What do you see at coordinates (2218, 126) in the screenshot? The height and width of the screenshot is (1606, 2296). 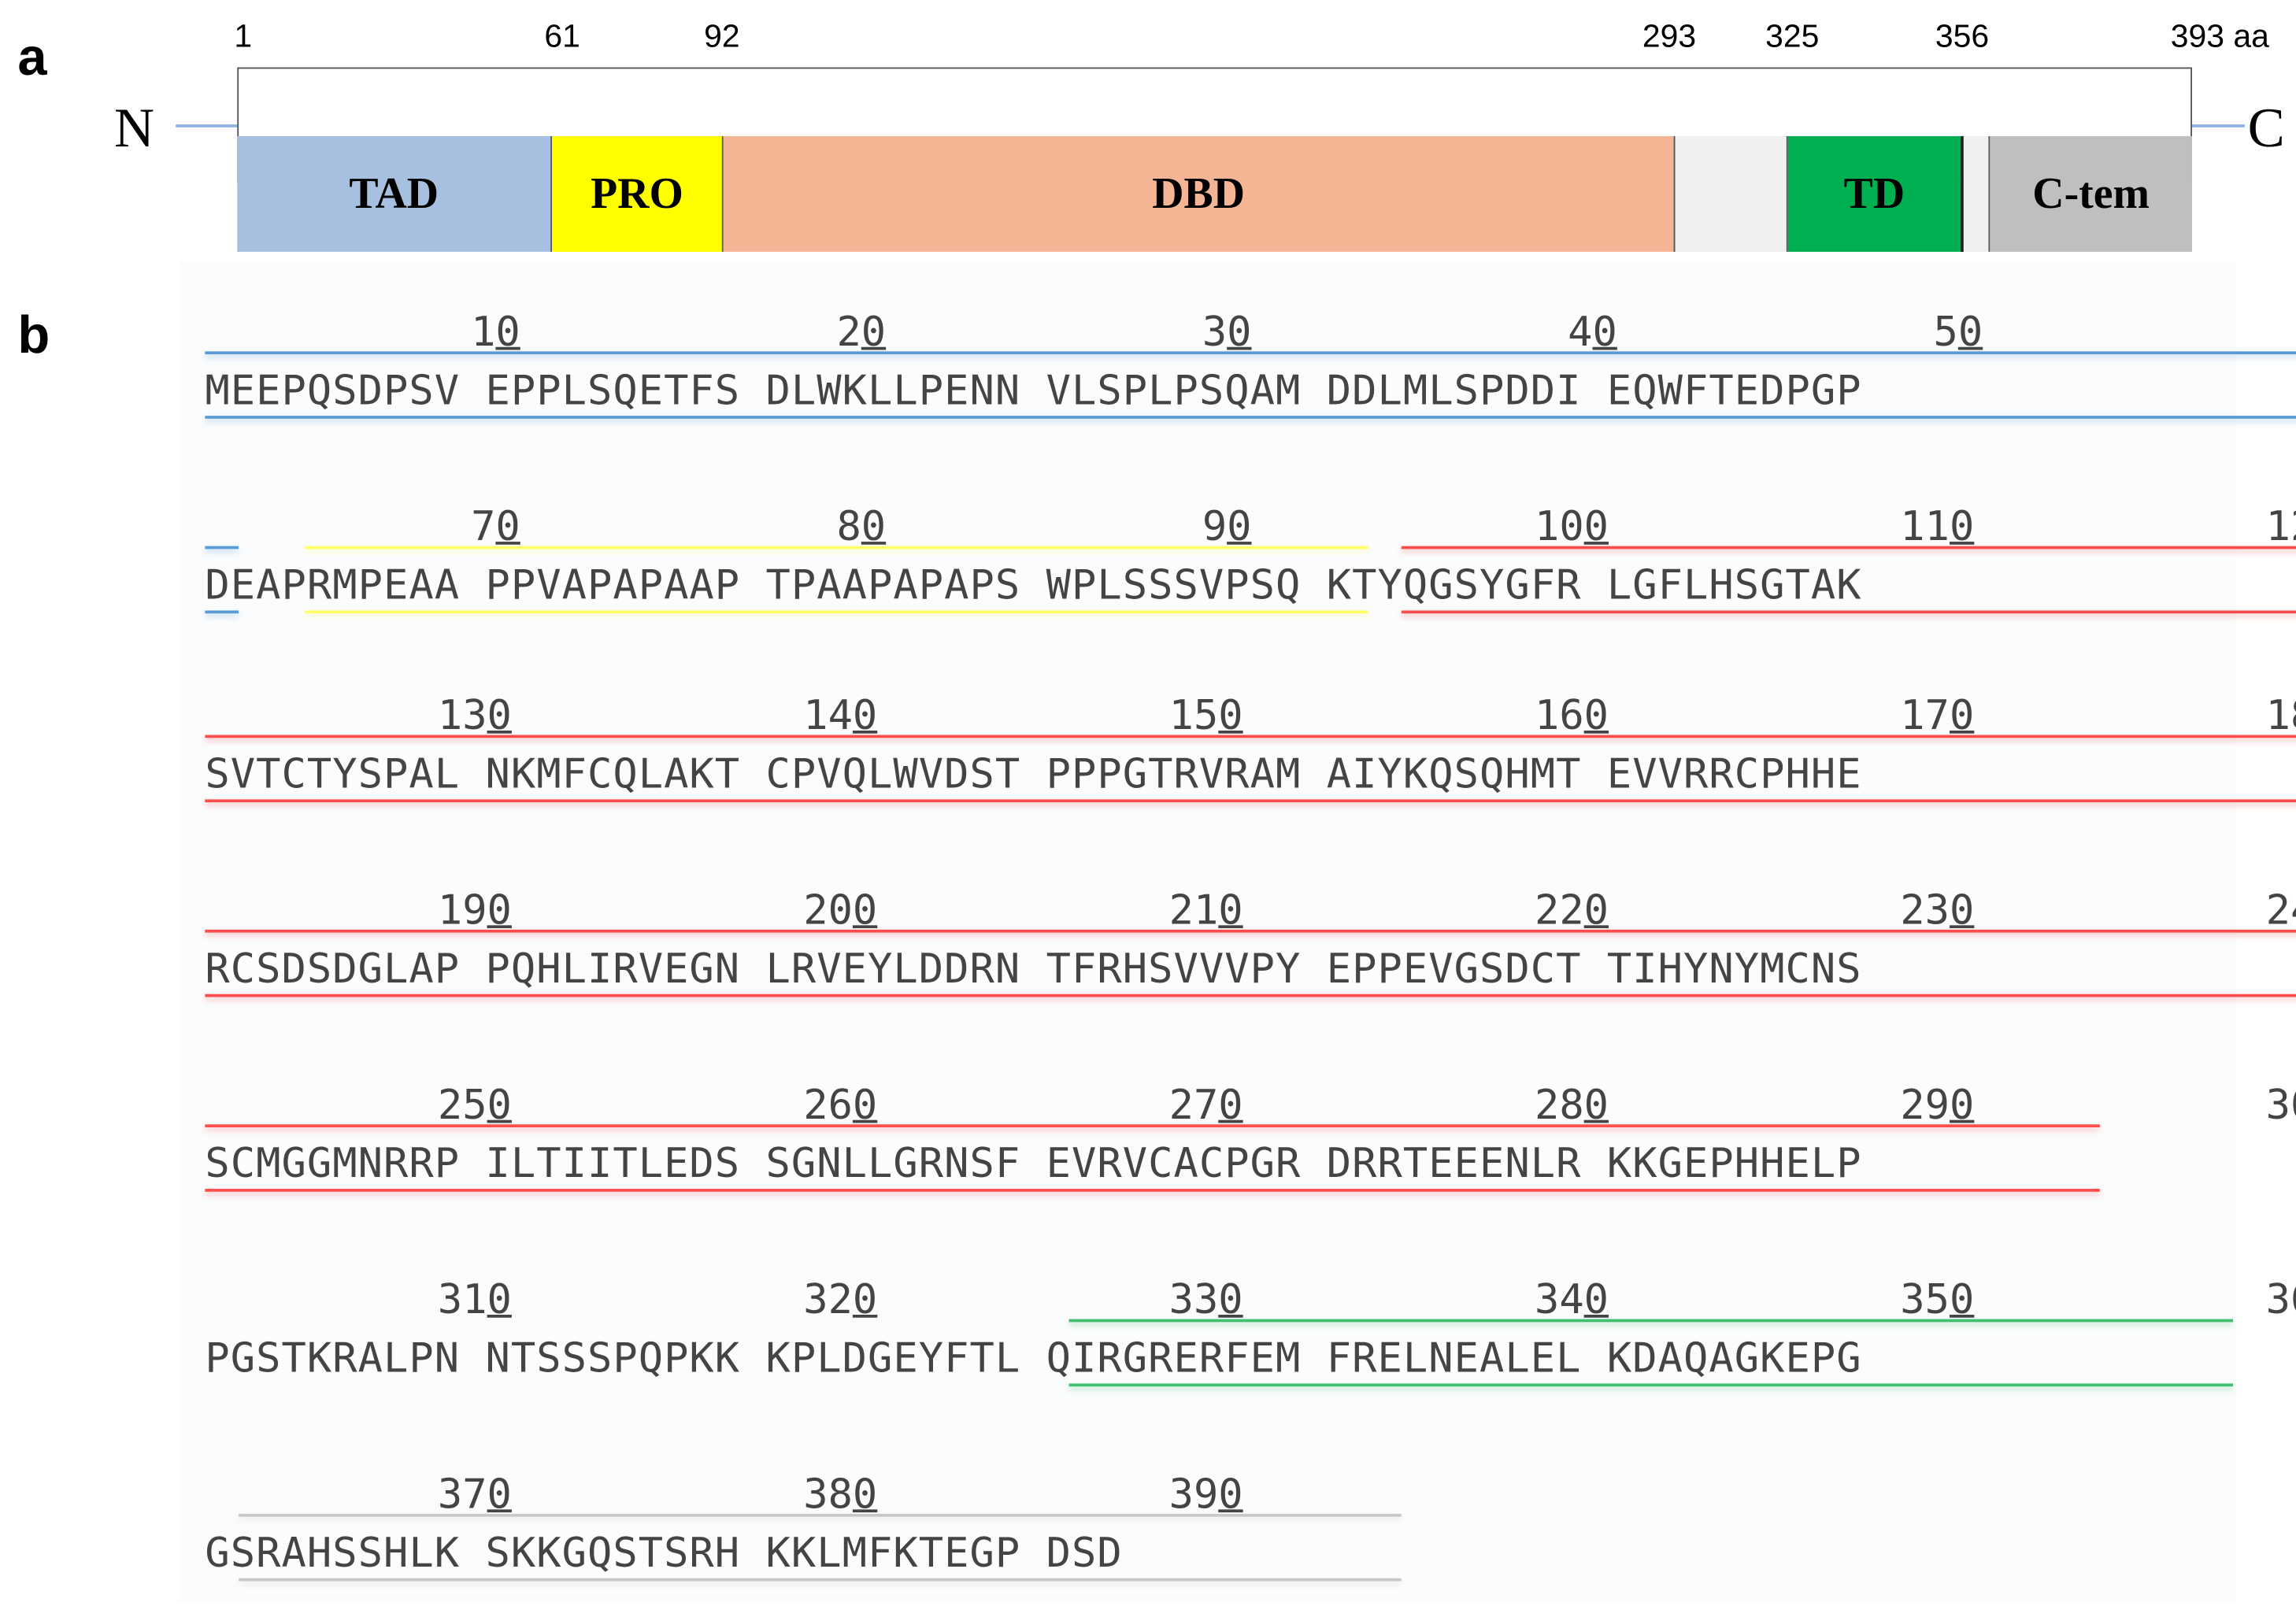 I see `c-terminus-line` at bounding box center [2218, 126].